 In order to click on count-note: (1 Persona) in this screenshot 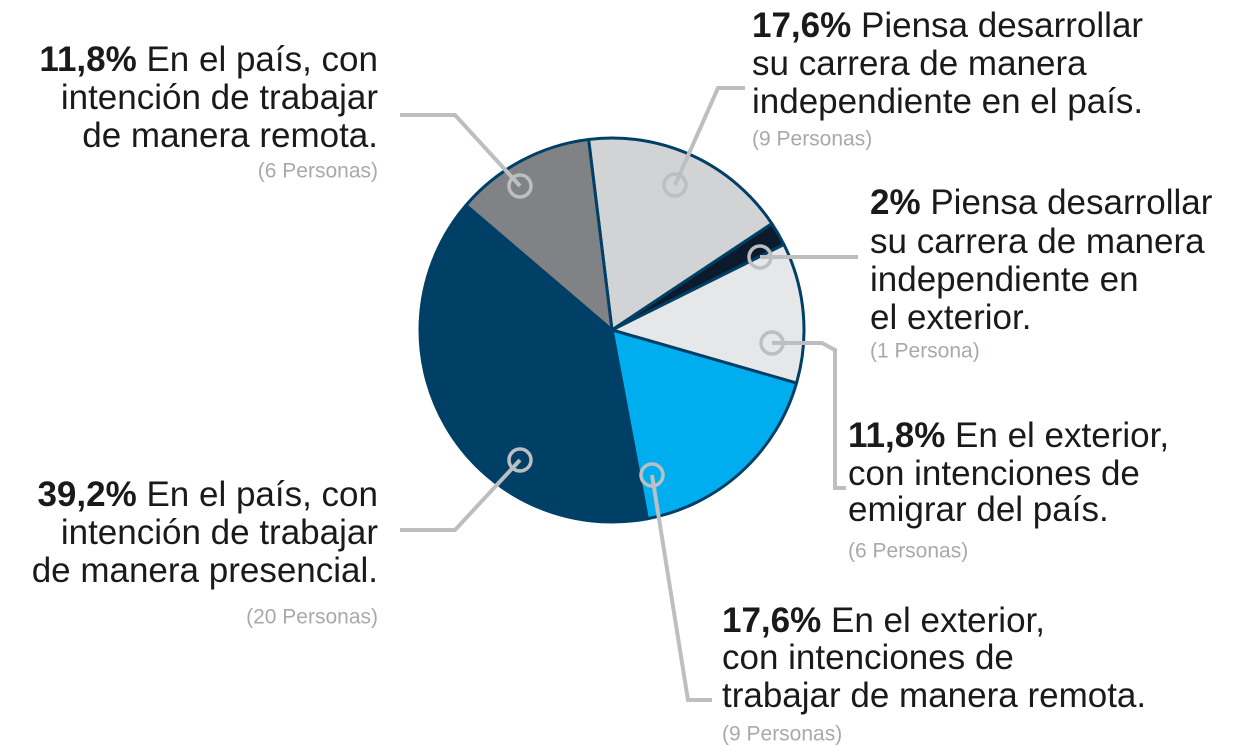, I will do `click(925, 351)`.